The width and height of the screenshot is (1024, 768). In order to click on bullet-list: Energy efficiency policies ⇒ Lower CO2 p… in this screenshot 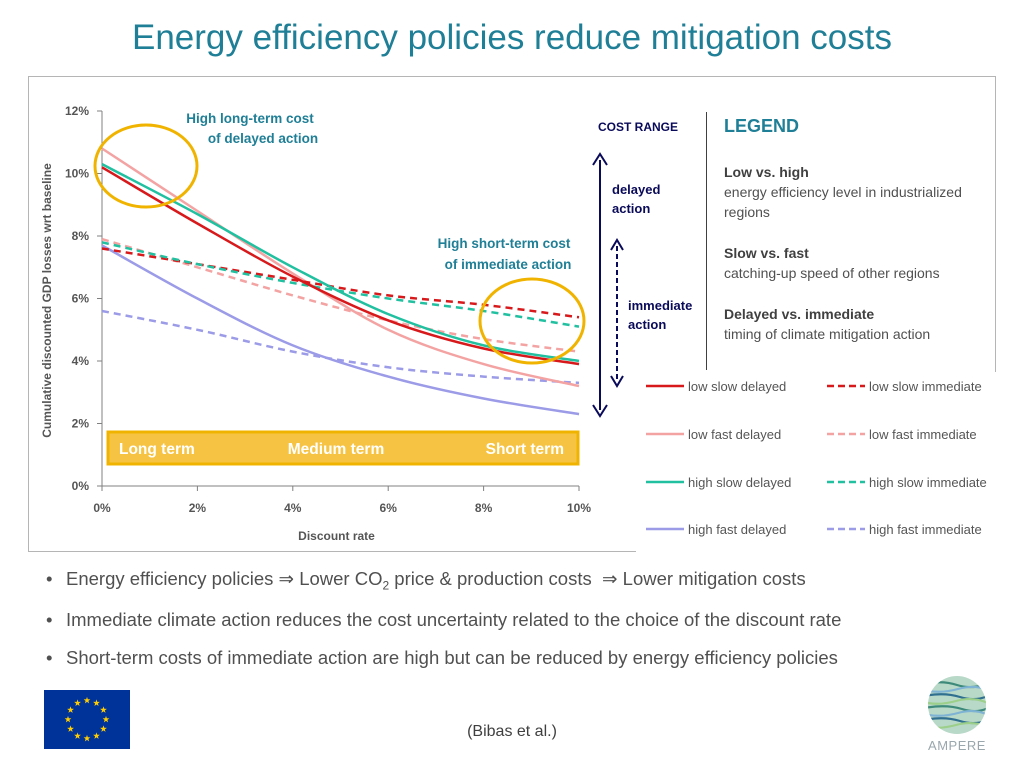, I will do `click(529, 626)`.